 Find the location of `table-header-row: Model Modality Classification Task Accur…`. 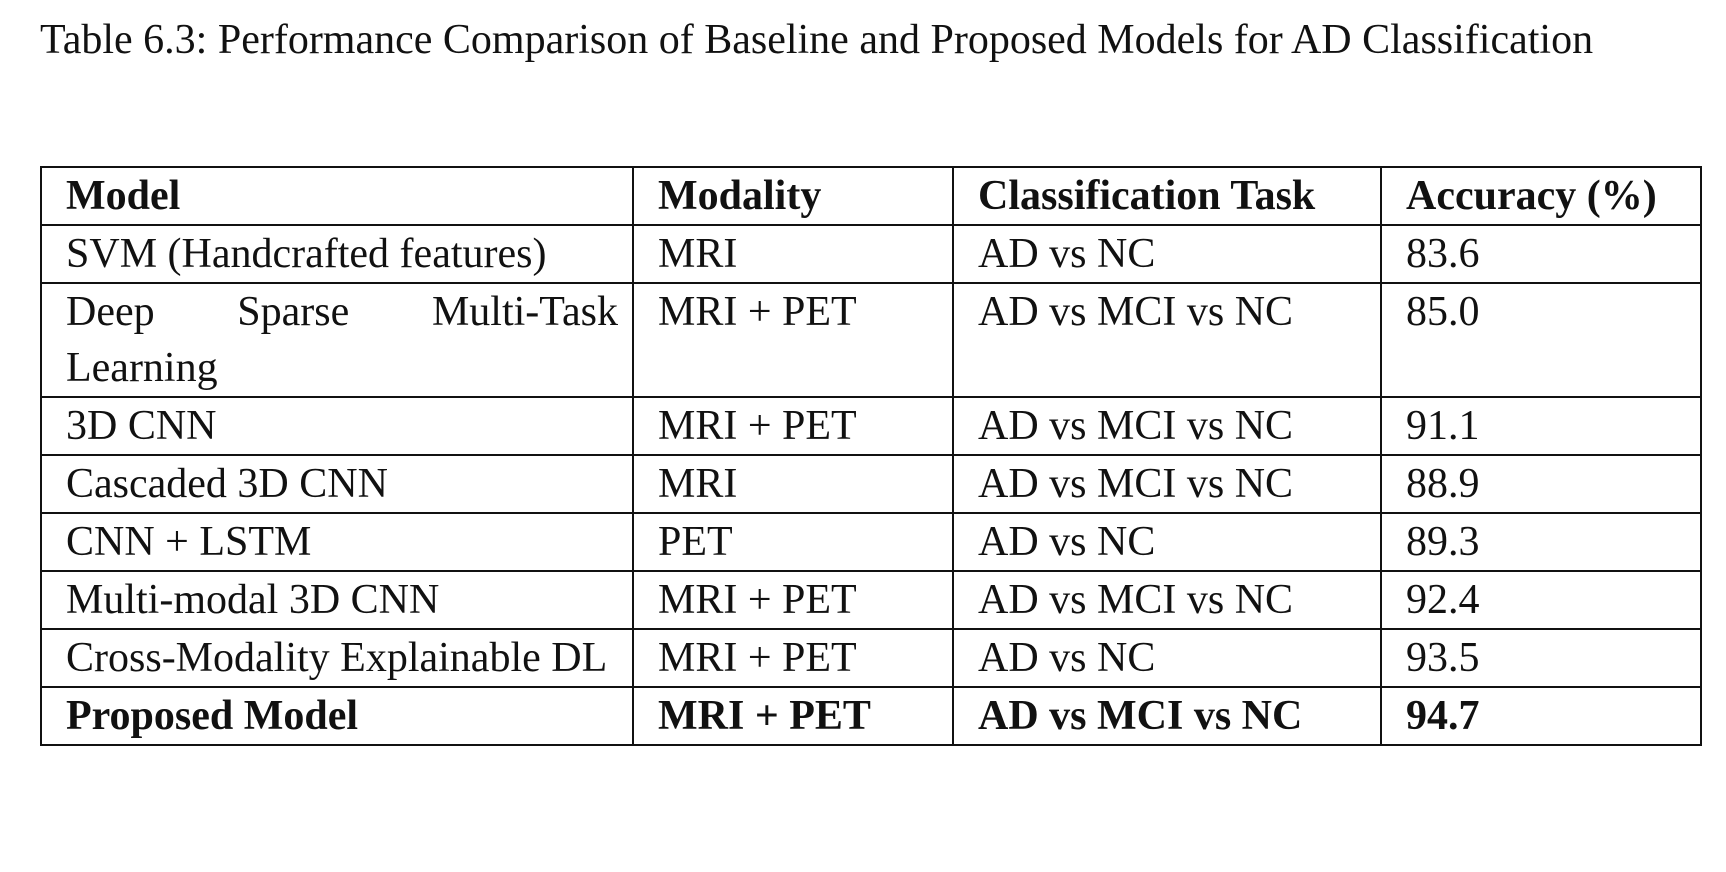

table-header-row: Model Modality Classification Task Accur… is located at coordinates (871, 196).